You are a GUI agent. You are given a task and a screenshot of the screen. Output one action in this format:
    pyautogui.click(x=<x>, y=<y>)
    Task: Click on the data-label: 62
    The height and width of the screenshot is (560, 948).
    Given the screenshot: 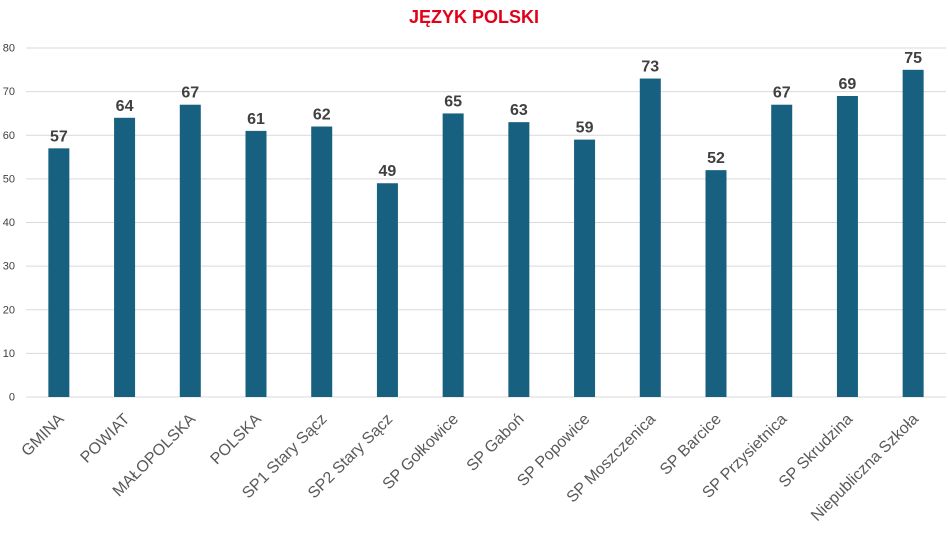 What is the action you would take?
    pyautogui.click(x=322, y=115)
    